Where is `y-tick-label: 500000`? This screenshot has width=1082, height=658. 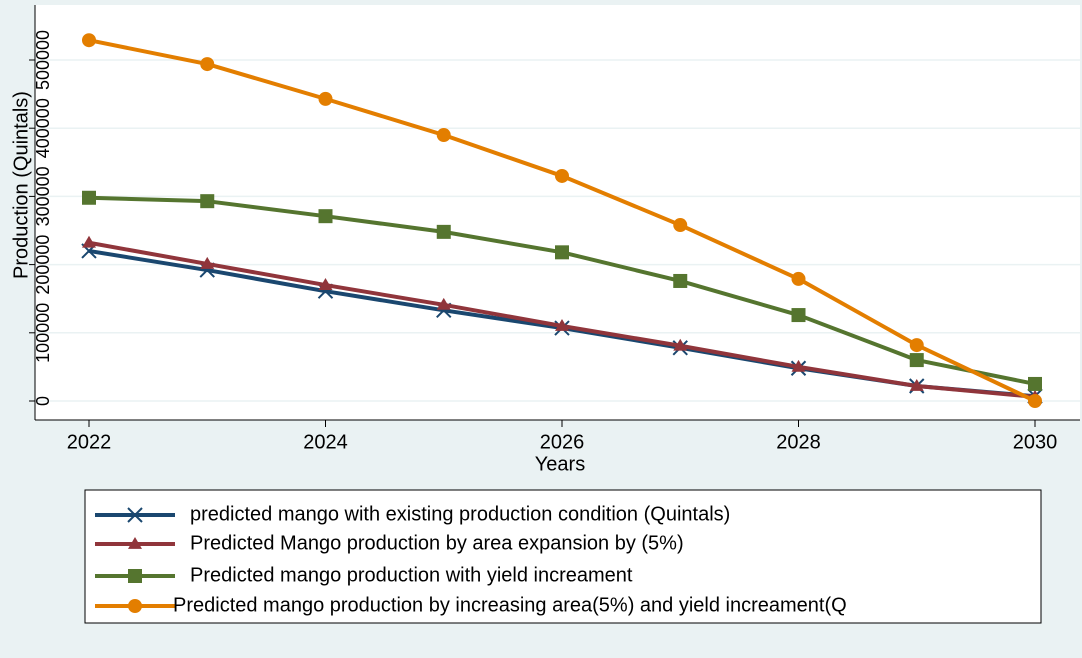
y-tick-label: 500000 is located at coordinates (43, 60).